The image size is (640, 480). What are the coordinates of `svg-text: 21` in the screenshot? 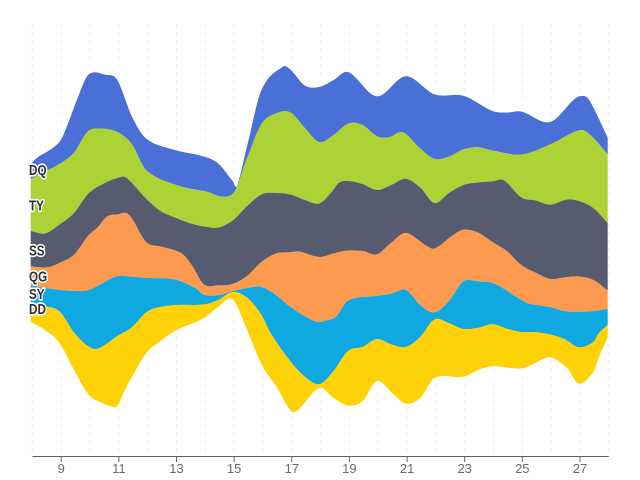 It's located at (407, 468).